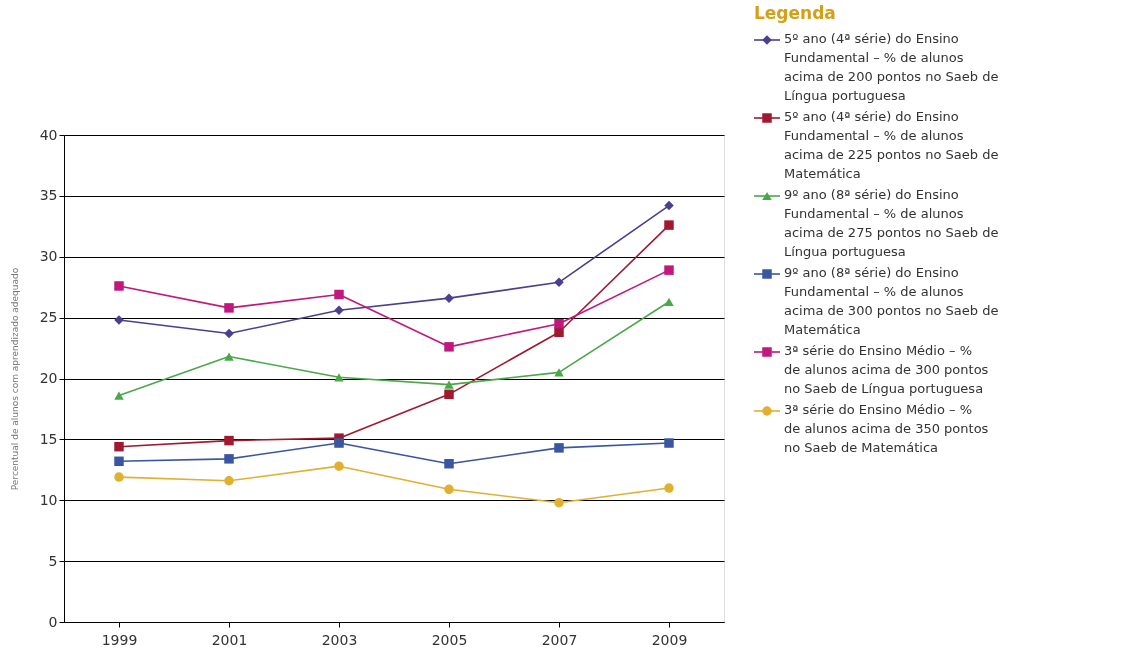 This screenshot has height=654, width=1141. I want to click on x-tick-label: 2005, so click(449, 639).